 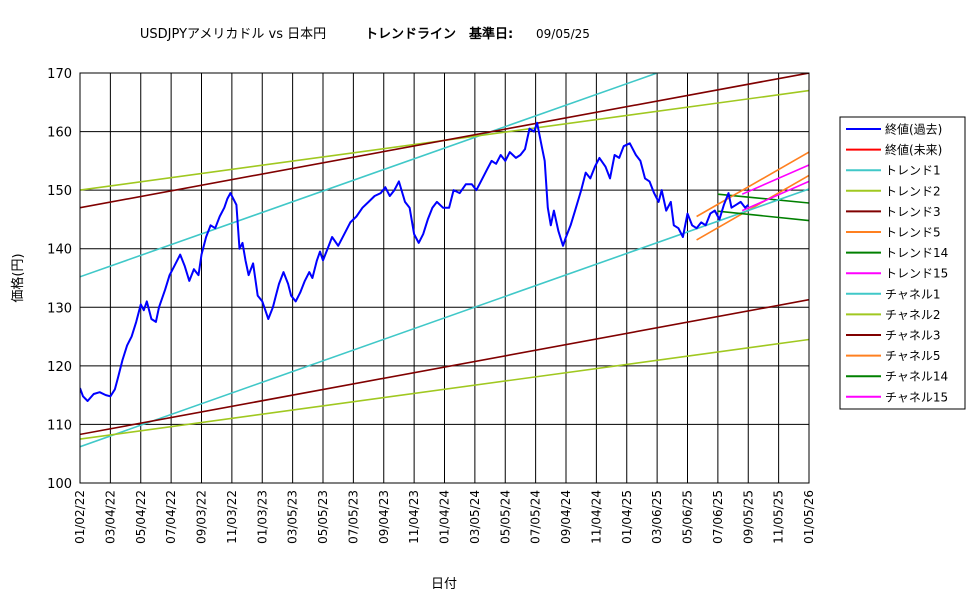 What do you see at coordinates (809, 517) in the screenshot?
I see `x-tick-label: 01/05/26` at bounding box center [809, 517].